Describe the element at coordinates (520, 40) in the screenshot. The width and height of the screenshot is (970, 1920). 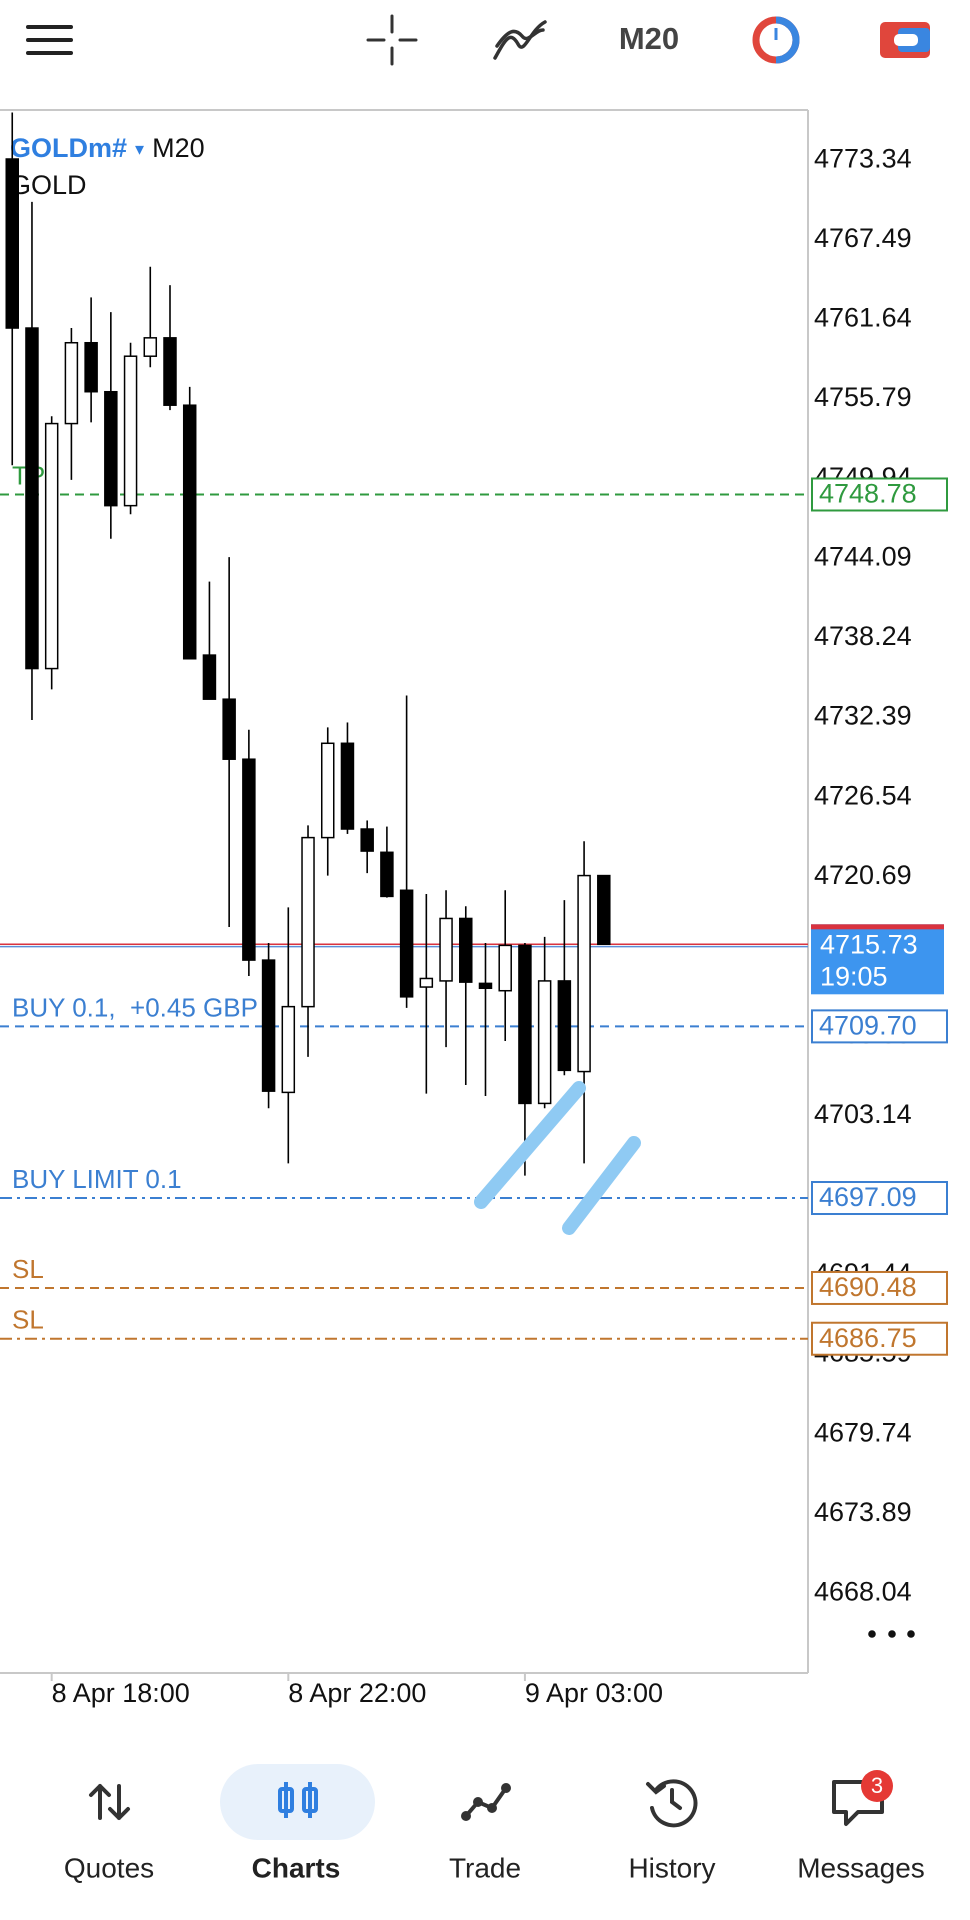
I see `indicators-button` at that location.